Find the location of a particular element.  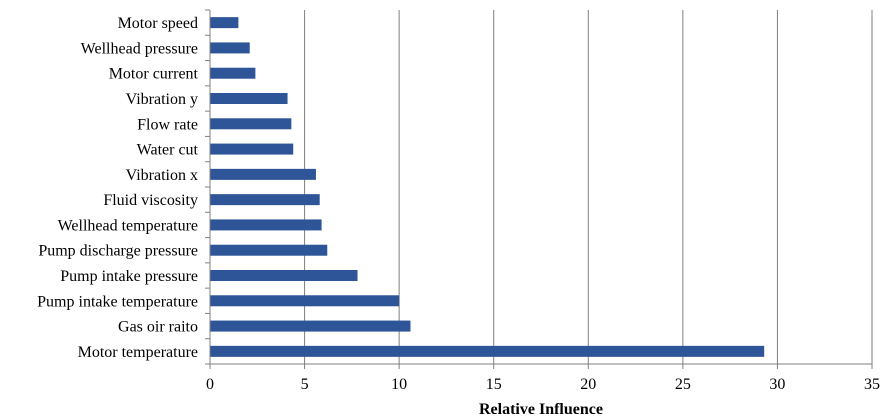

x-axis-title: Relative Influence is located at coordinates (541, 409).